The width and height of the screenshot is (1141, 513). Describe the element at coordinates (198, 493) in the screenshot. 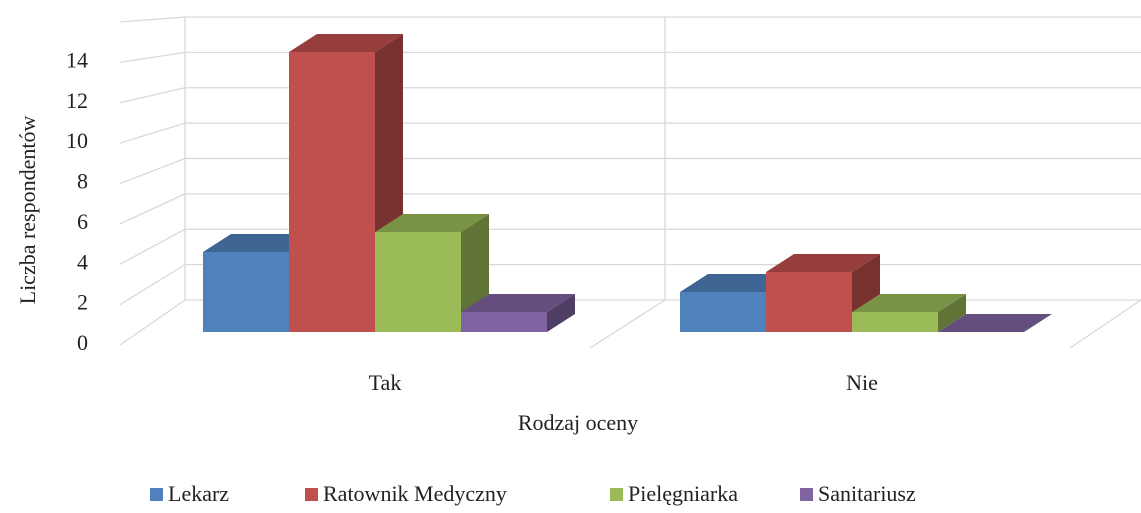

I see `legend-label: Lekarz` at that location.